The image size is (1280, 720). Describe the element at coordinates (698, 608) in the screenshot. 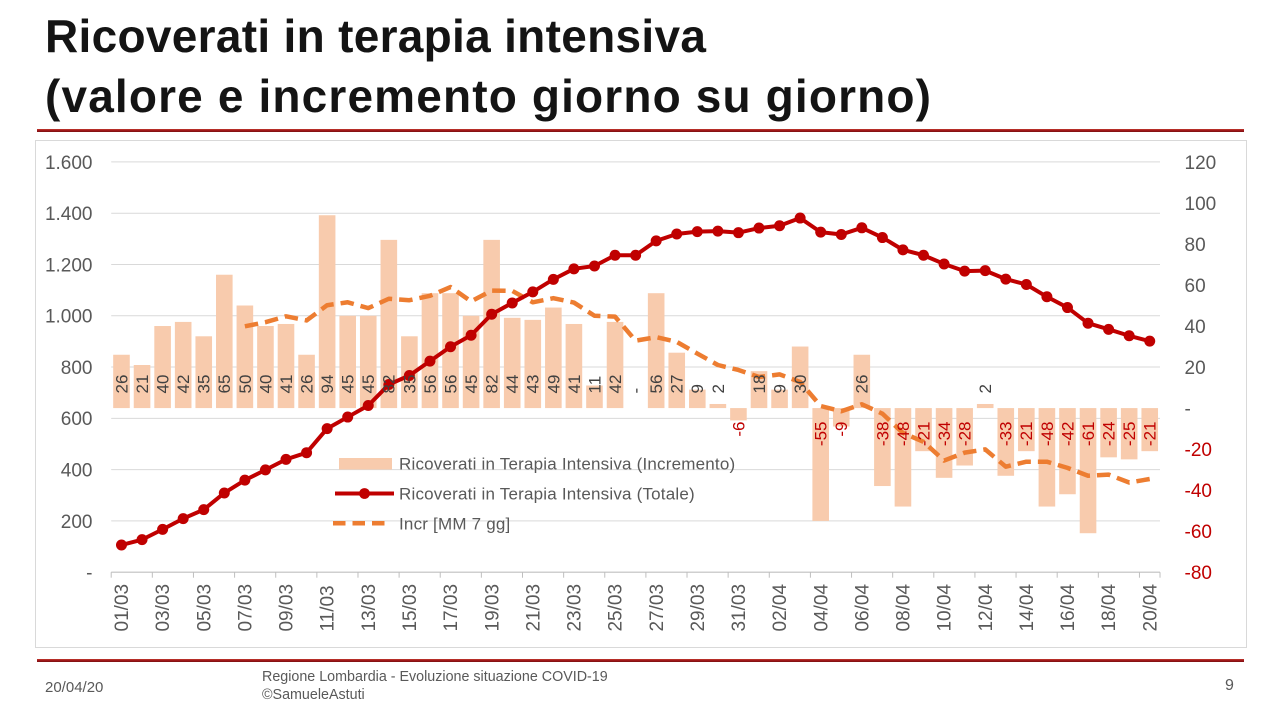

I see `svg-text: 29/03` at that location.